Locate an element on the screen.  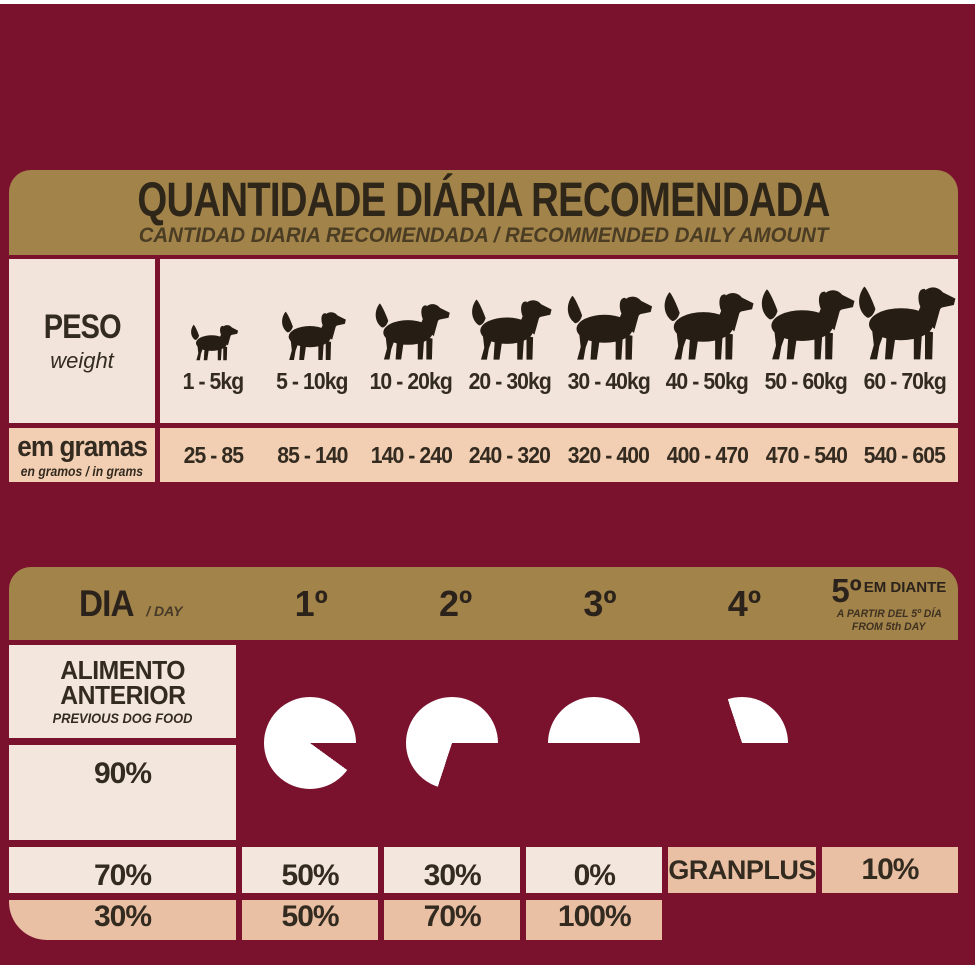
grams-value: 540 - 605 is located at coordinates (905, 454).